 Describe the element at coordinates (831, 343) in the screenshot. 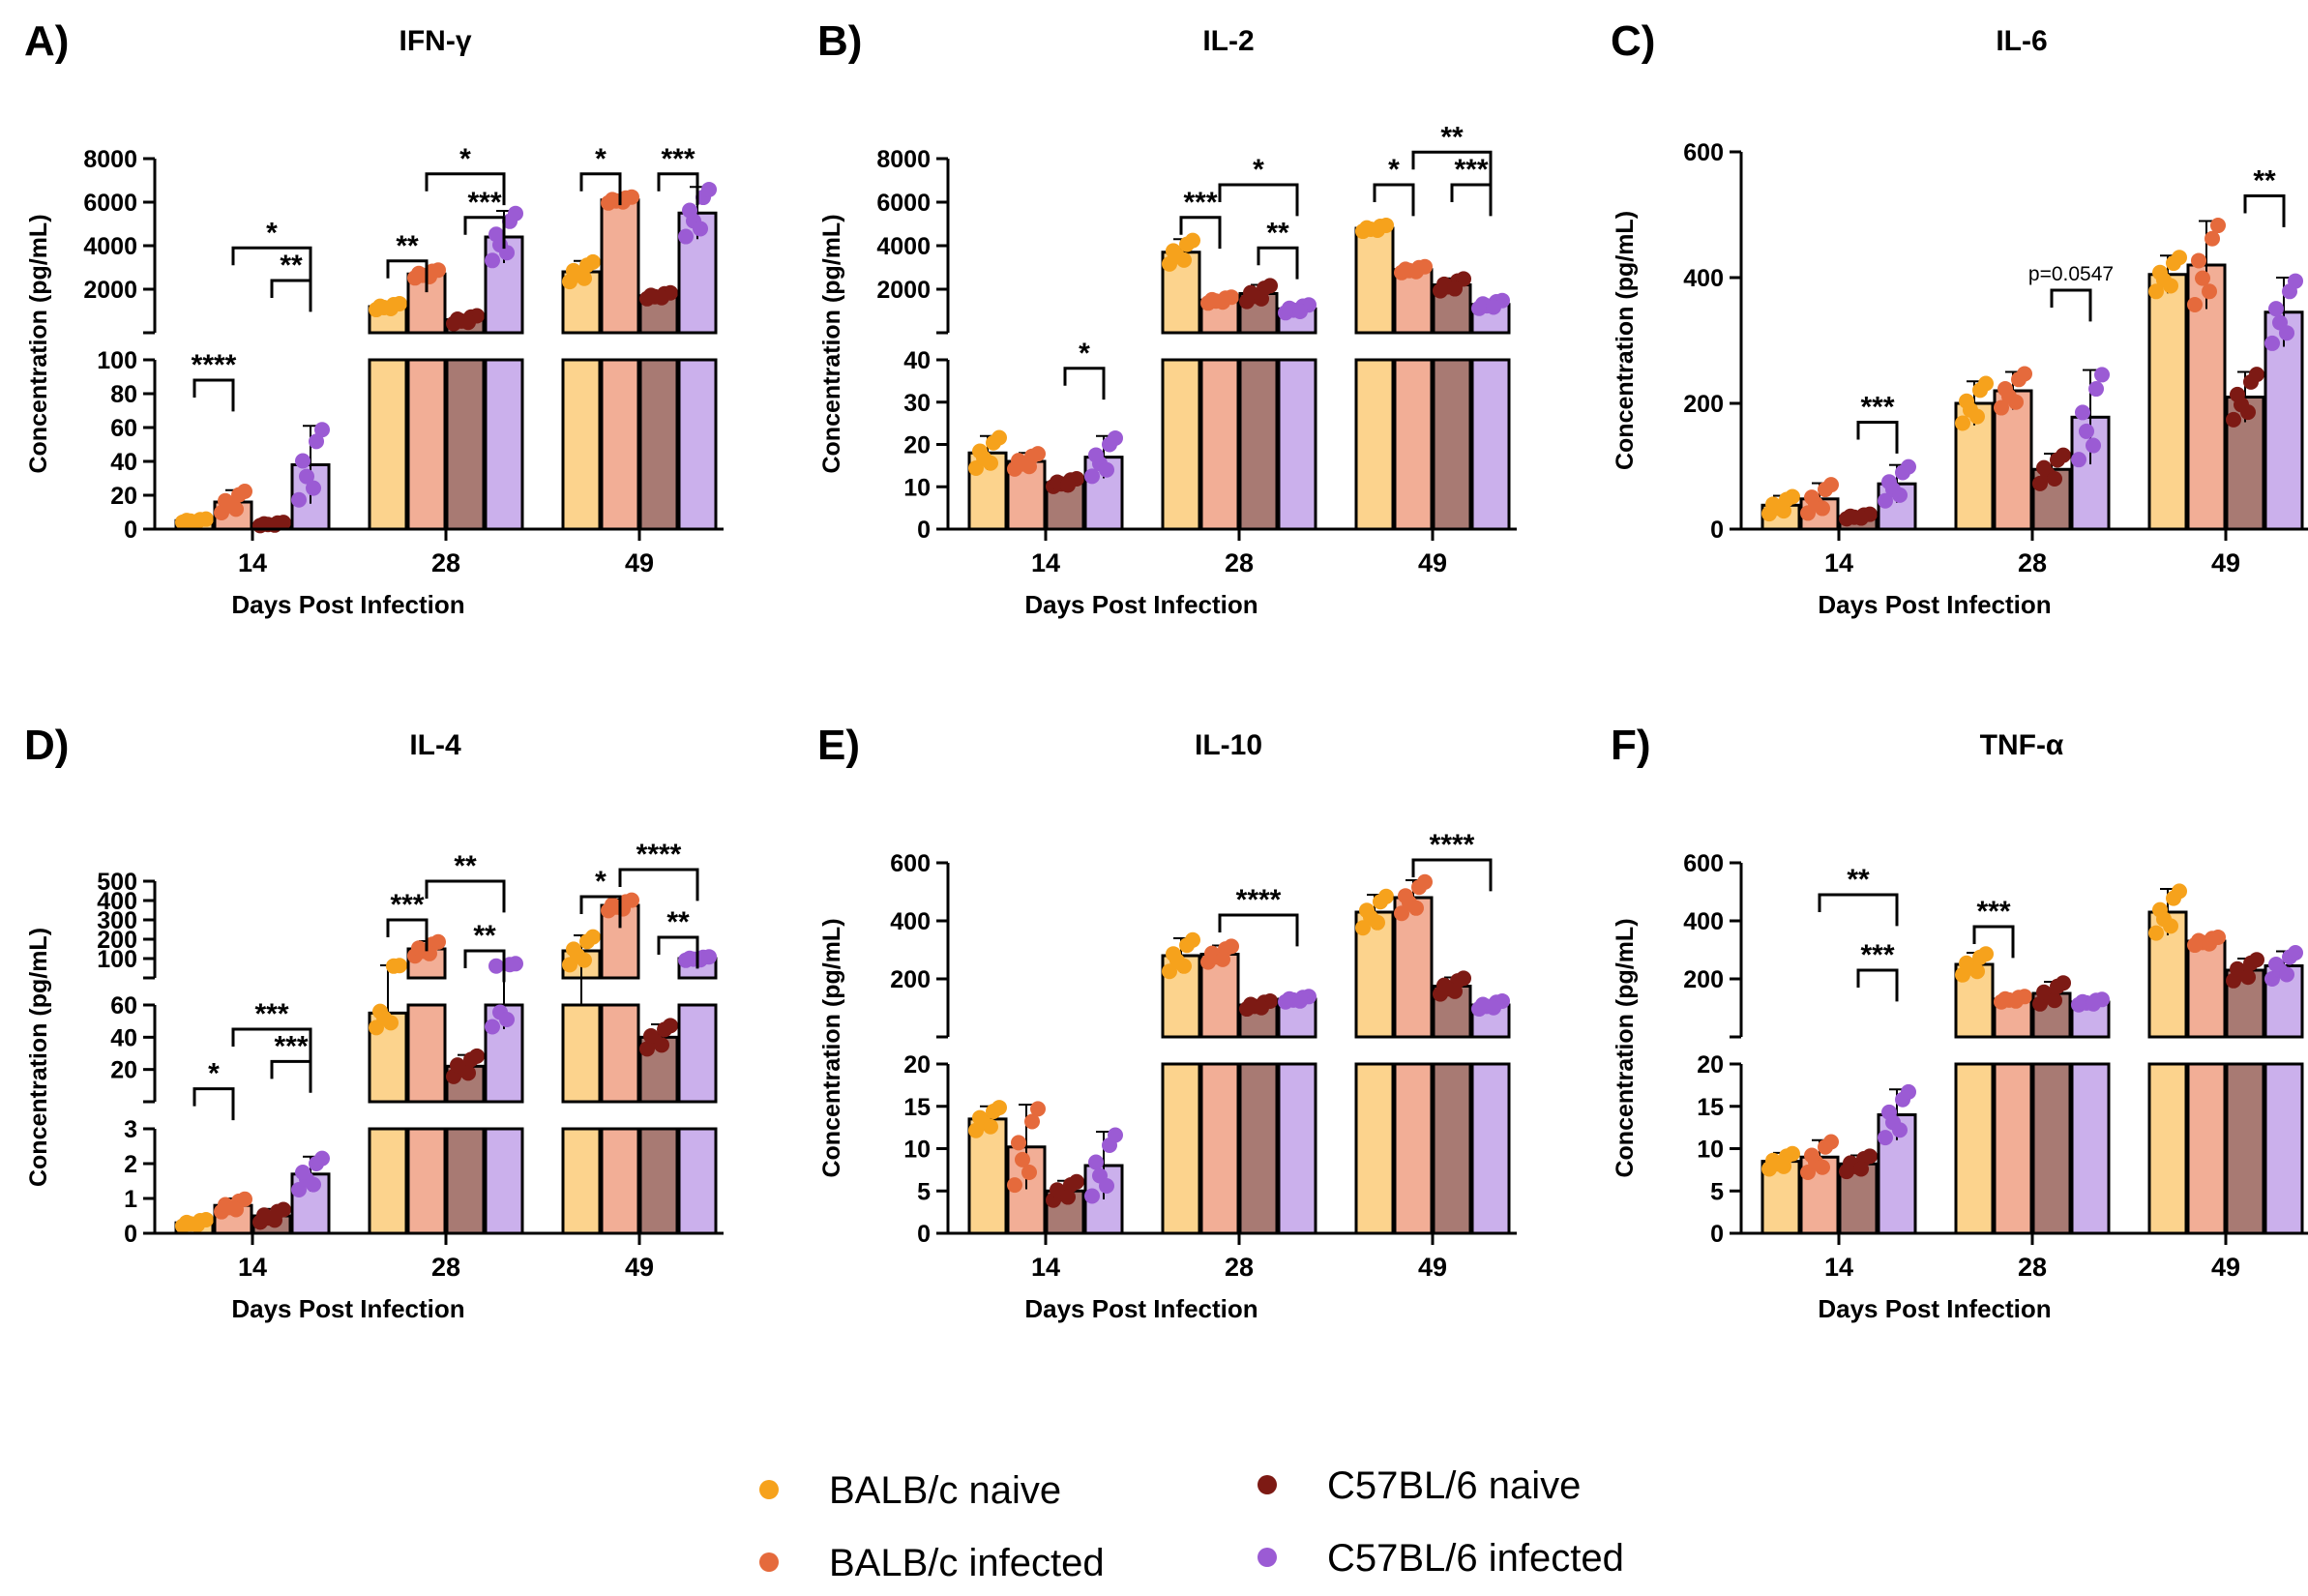

I see `y-axis-label: Concentration (pg/mL)` at that location.